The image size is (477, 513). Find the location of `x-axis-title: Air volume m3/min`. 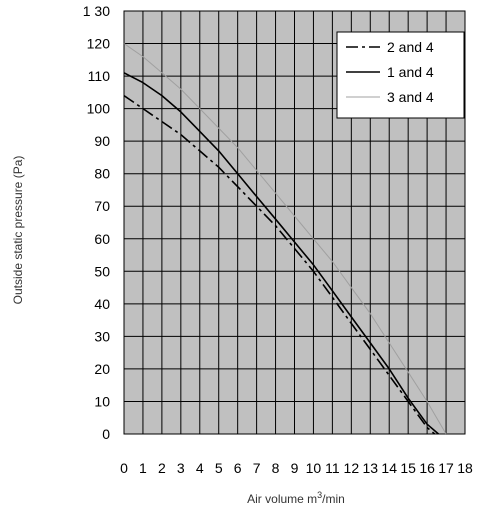

x-axis-title: Air volume m3/min is located at coordinates (296, 498).